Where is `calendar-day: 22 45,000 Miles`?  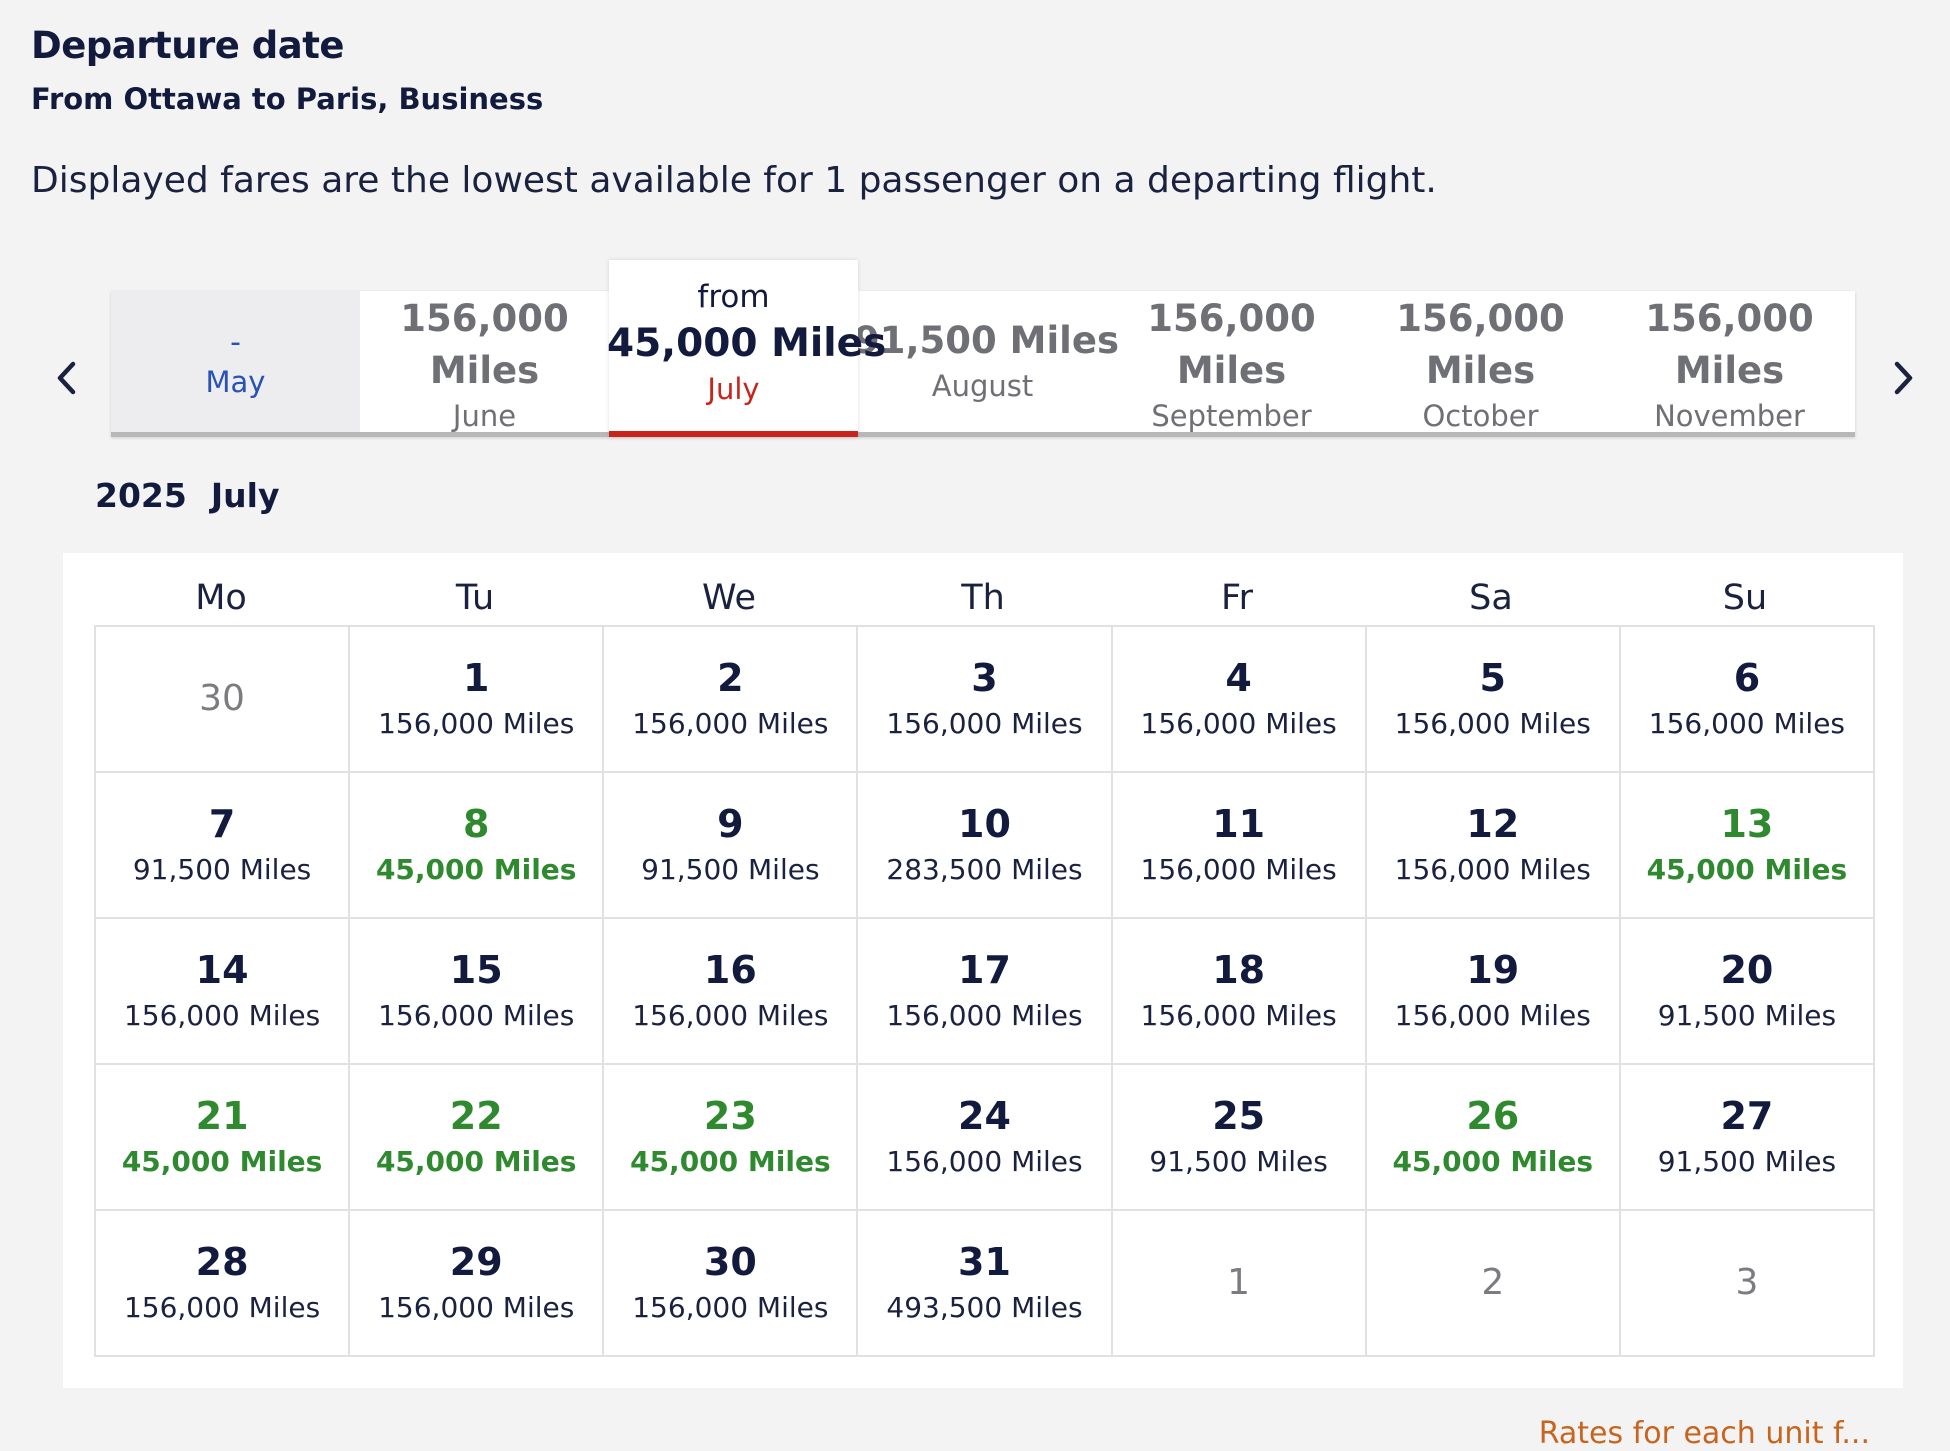 calendar-day: 22 45,000 Miles is located at coordinates (477, 1138).